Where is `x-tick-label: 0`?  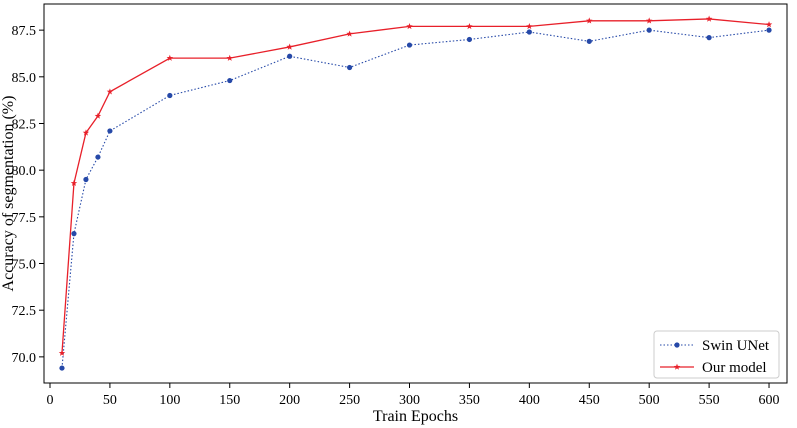 x-tick-label: 0 is located at coordinates (49, 400).